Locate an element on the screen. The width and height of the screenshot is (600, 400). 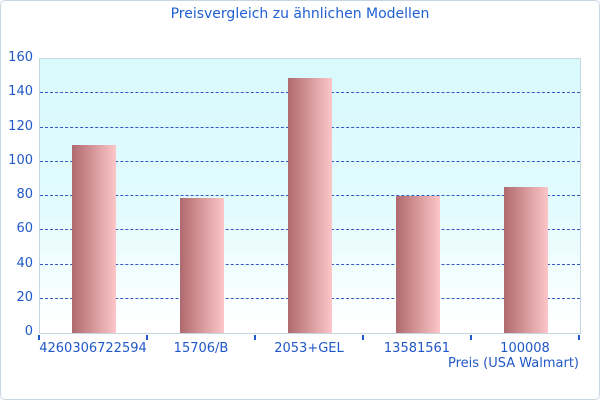
y-tick-label: 120 is located at coordinates (20, 126).